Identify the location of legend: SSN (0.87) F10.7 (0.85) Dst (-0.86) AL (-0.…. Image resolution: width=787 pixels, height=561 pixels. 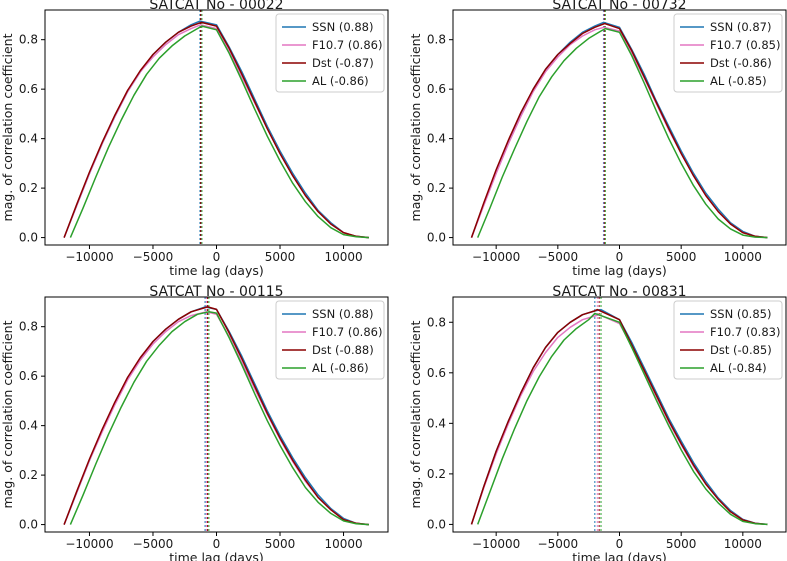
(728, 53).